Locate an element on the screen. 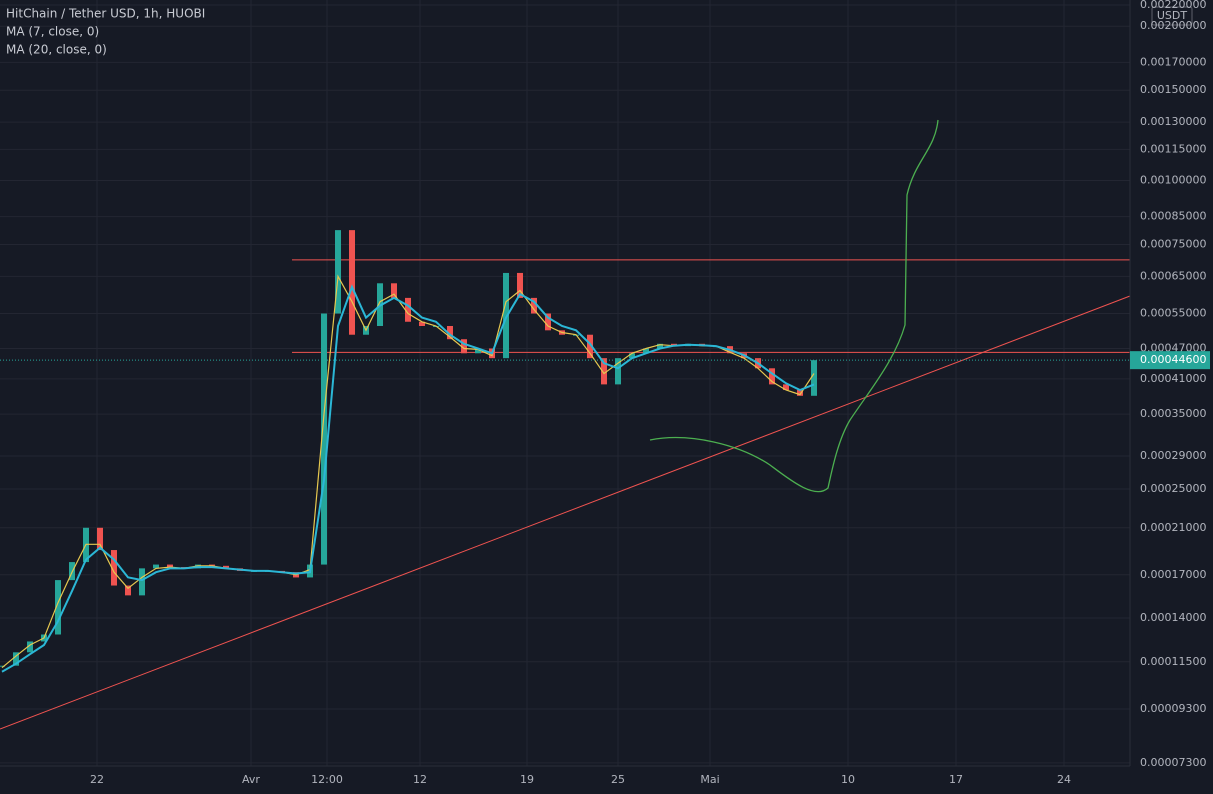 This screenshot has width=1213, height=794. hand-drawn-projection is located at coordinates (794, 306).